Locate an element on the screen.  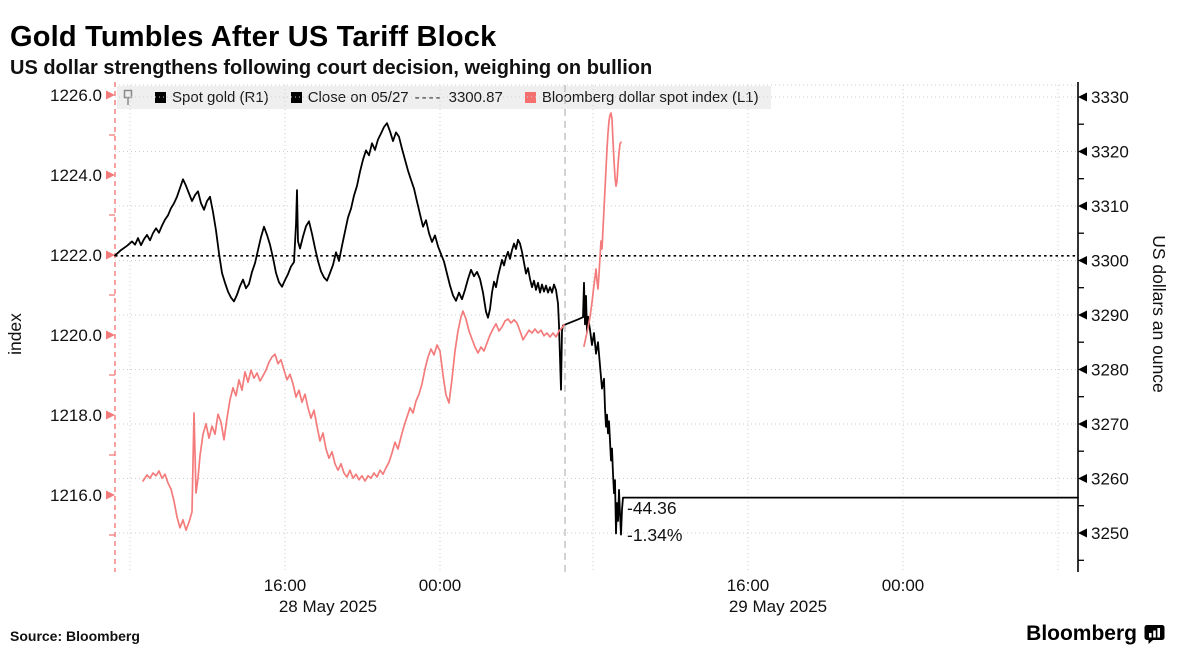
right-tick-label: 3310 is located at coordinates (1110, 206).